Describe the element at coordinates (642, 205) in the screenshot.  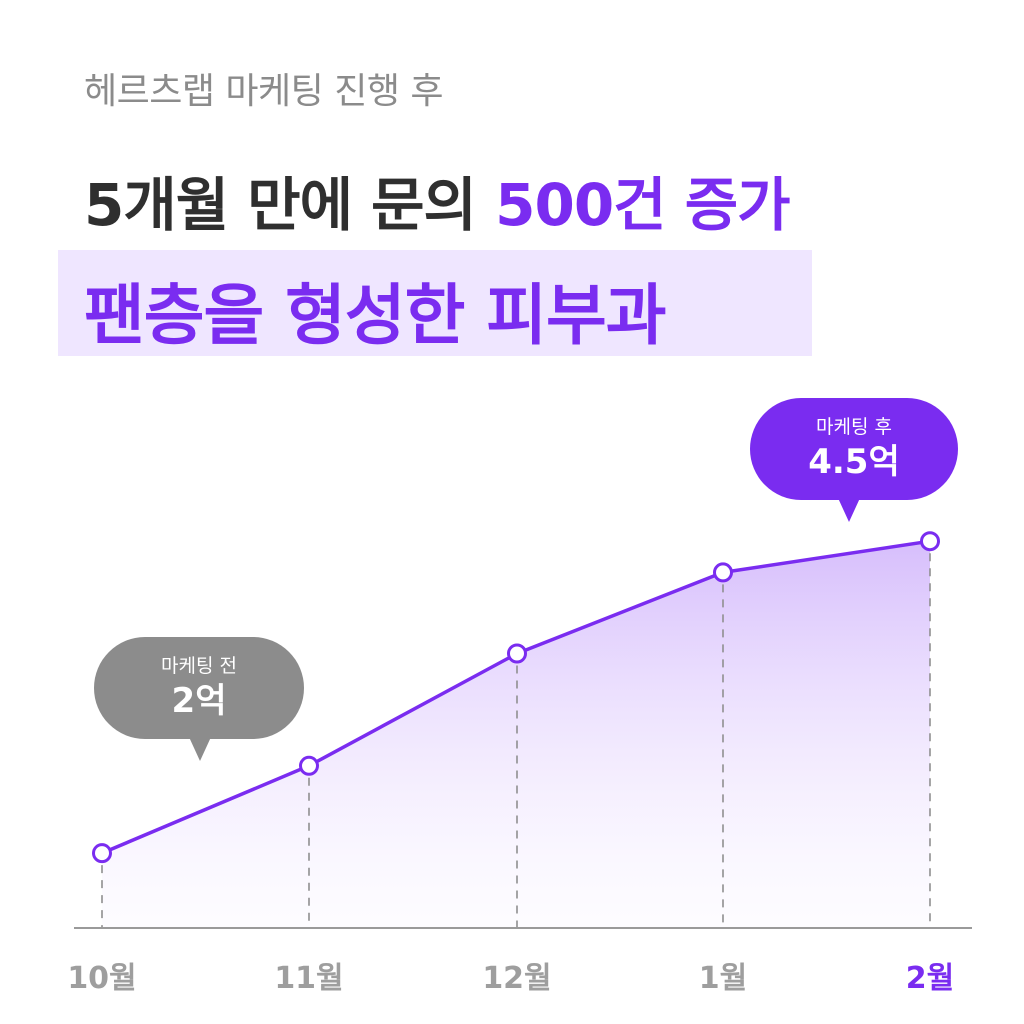
I see `headline-accent: 500건 증가` at that location.